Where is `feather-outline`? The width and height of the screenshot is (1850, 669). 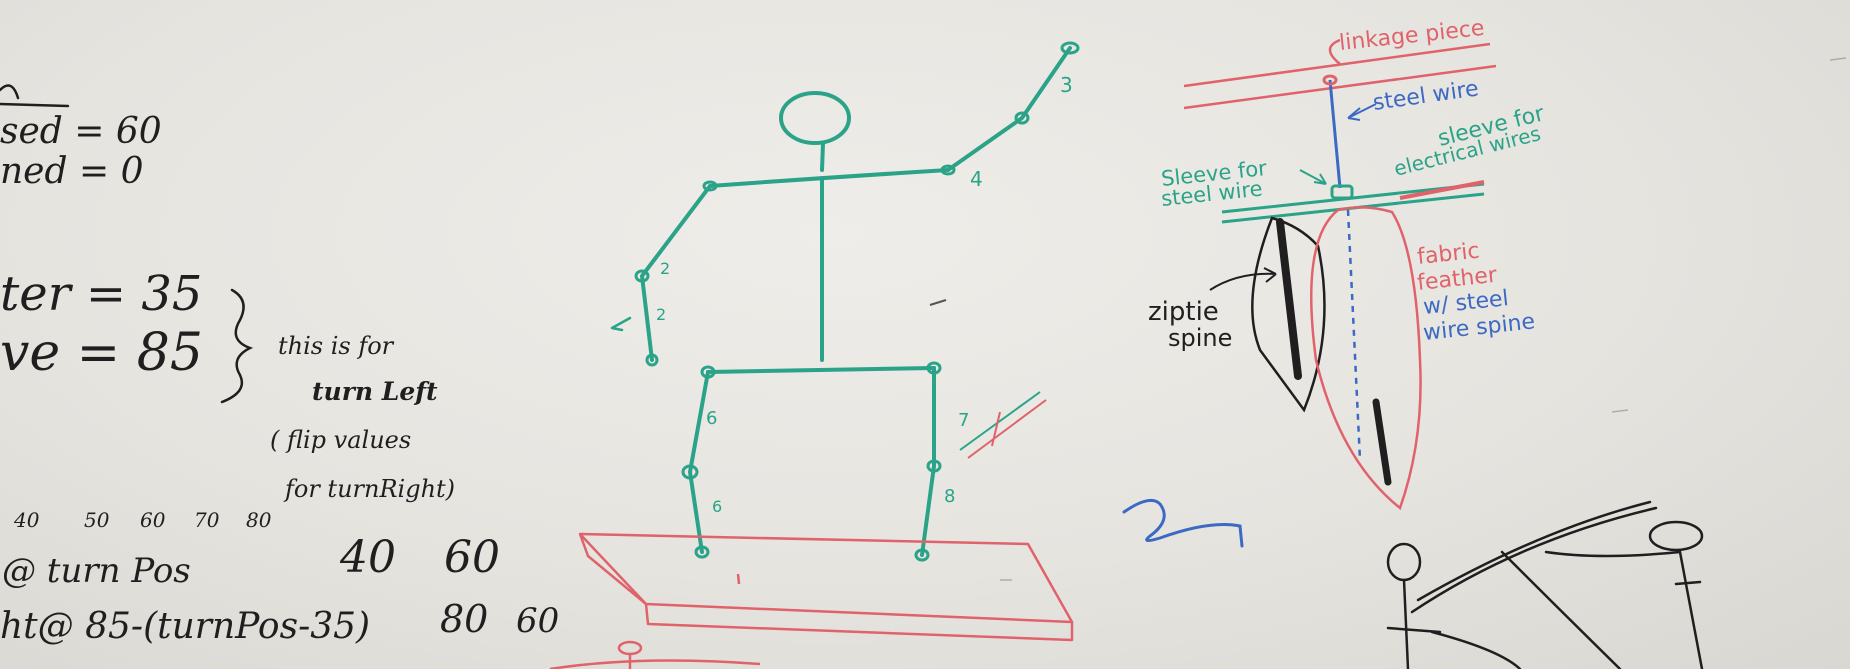
feather-outline is located at coordinates (1366, 358).